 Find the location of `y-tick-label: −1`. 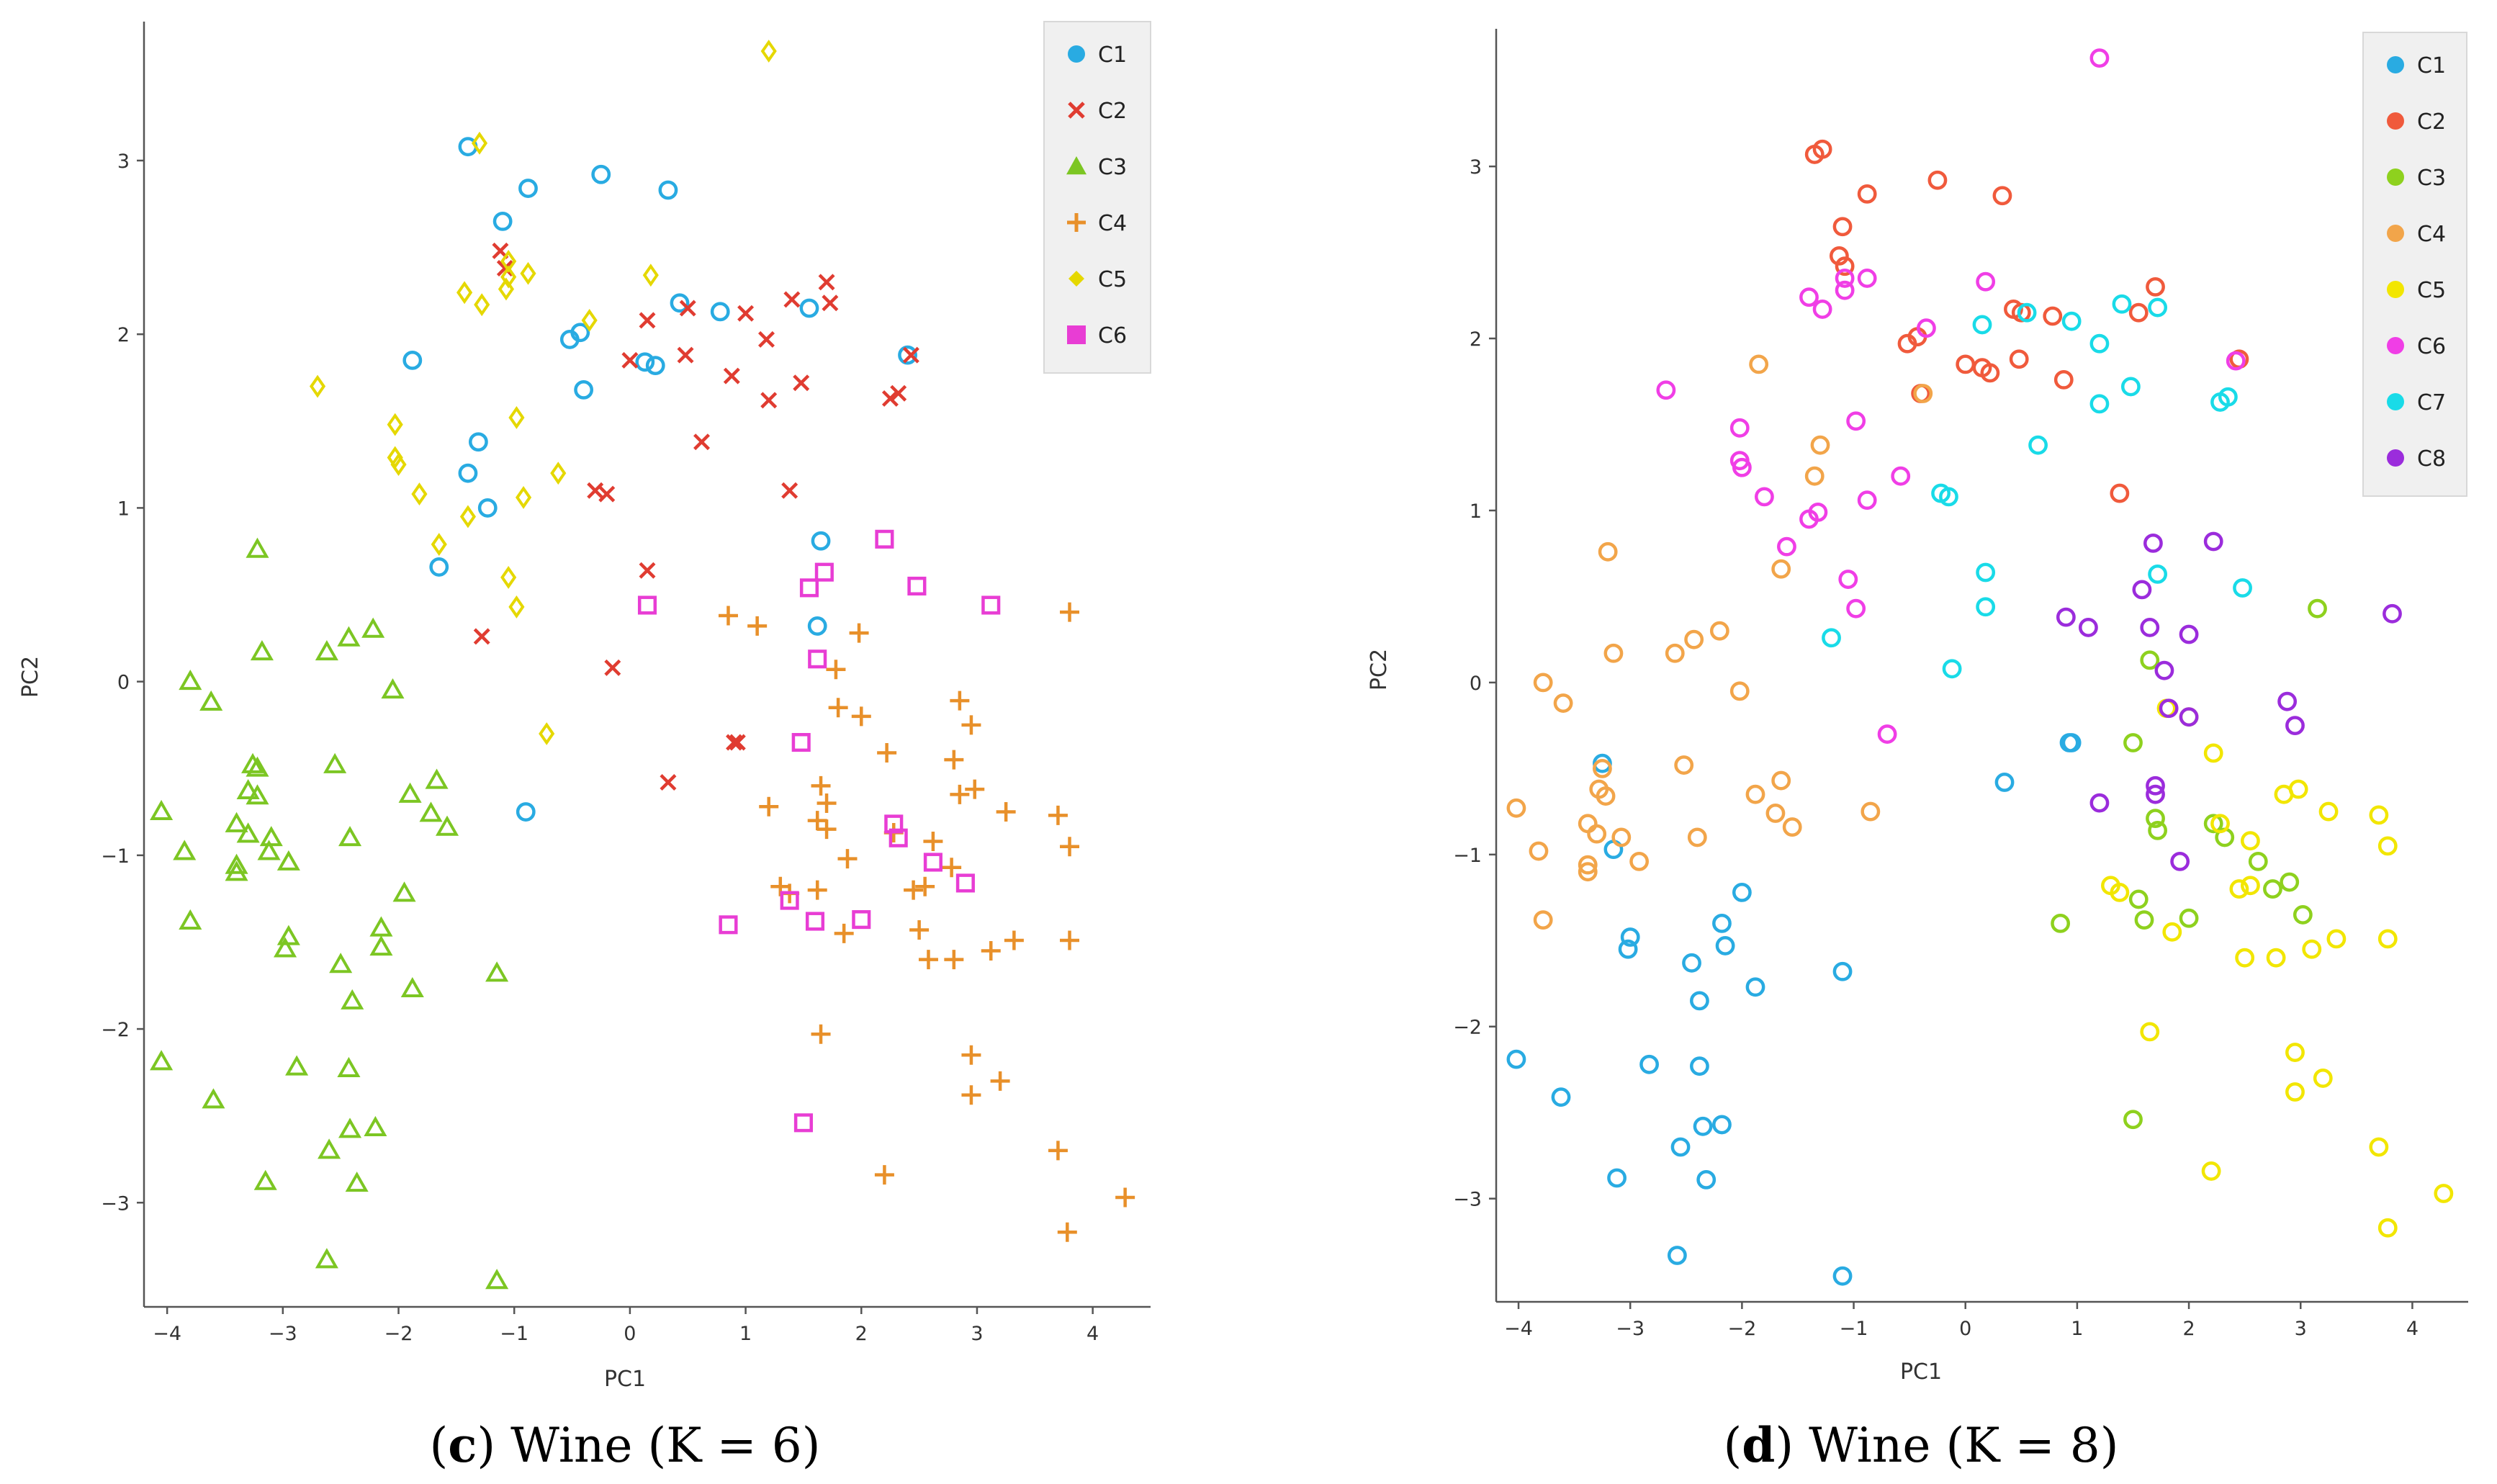

y-tick-label: −1 is located at coordinates (115, 856).